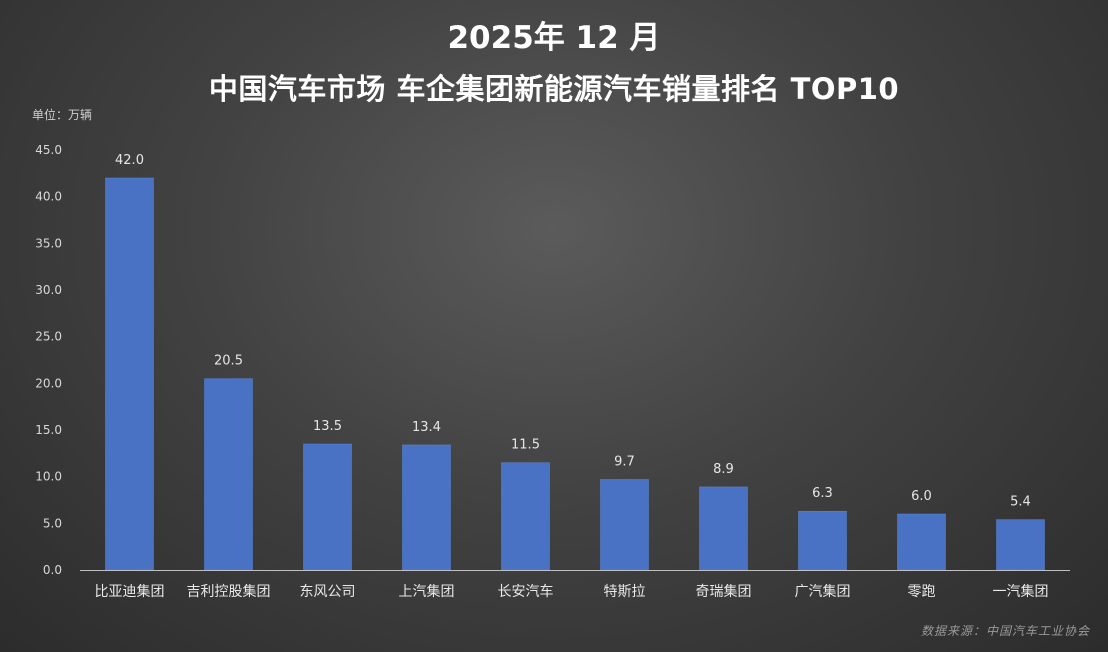 The height and width of the screenshot is (652, 1108). What do you see at coordinates (229, 591) in the screenshot?
I see `category-label: 吉利控股集团` at bounding box center [229, 591].